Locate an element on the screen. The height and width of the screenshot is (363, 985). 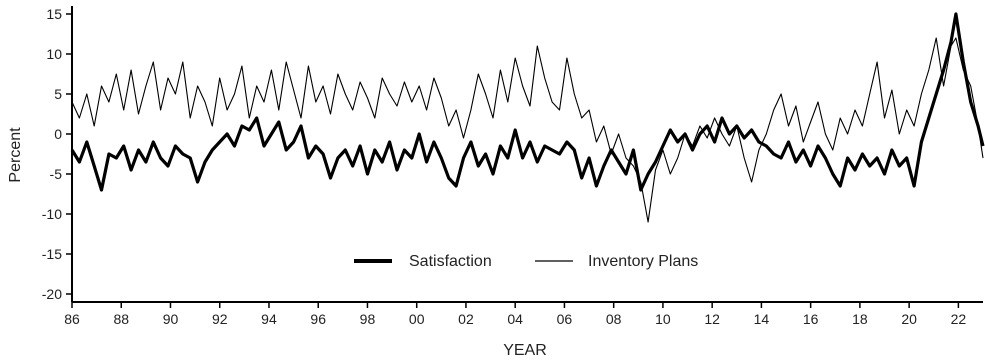
x-tick-label: 14 is located at coordinates (762, 319).